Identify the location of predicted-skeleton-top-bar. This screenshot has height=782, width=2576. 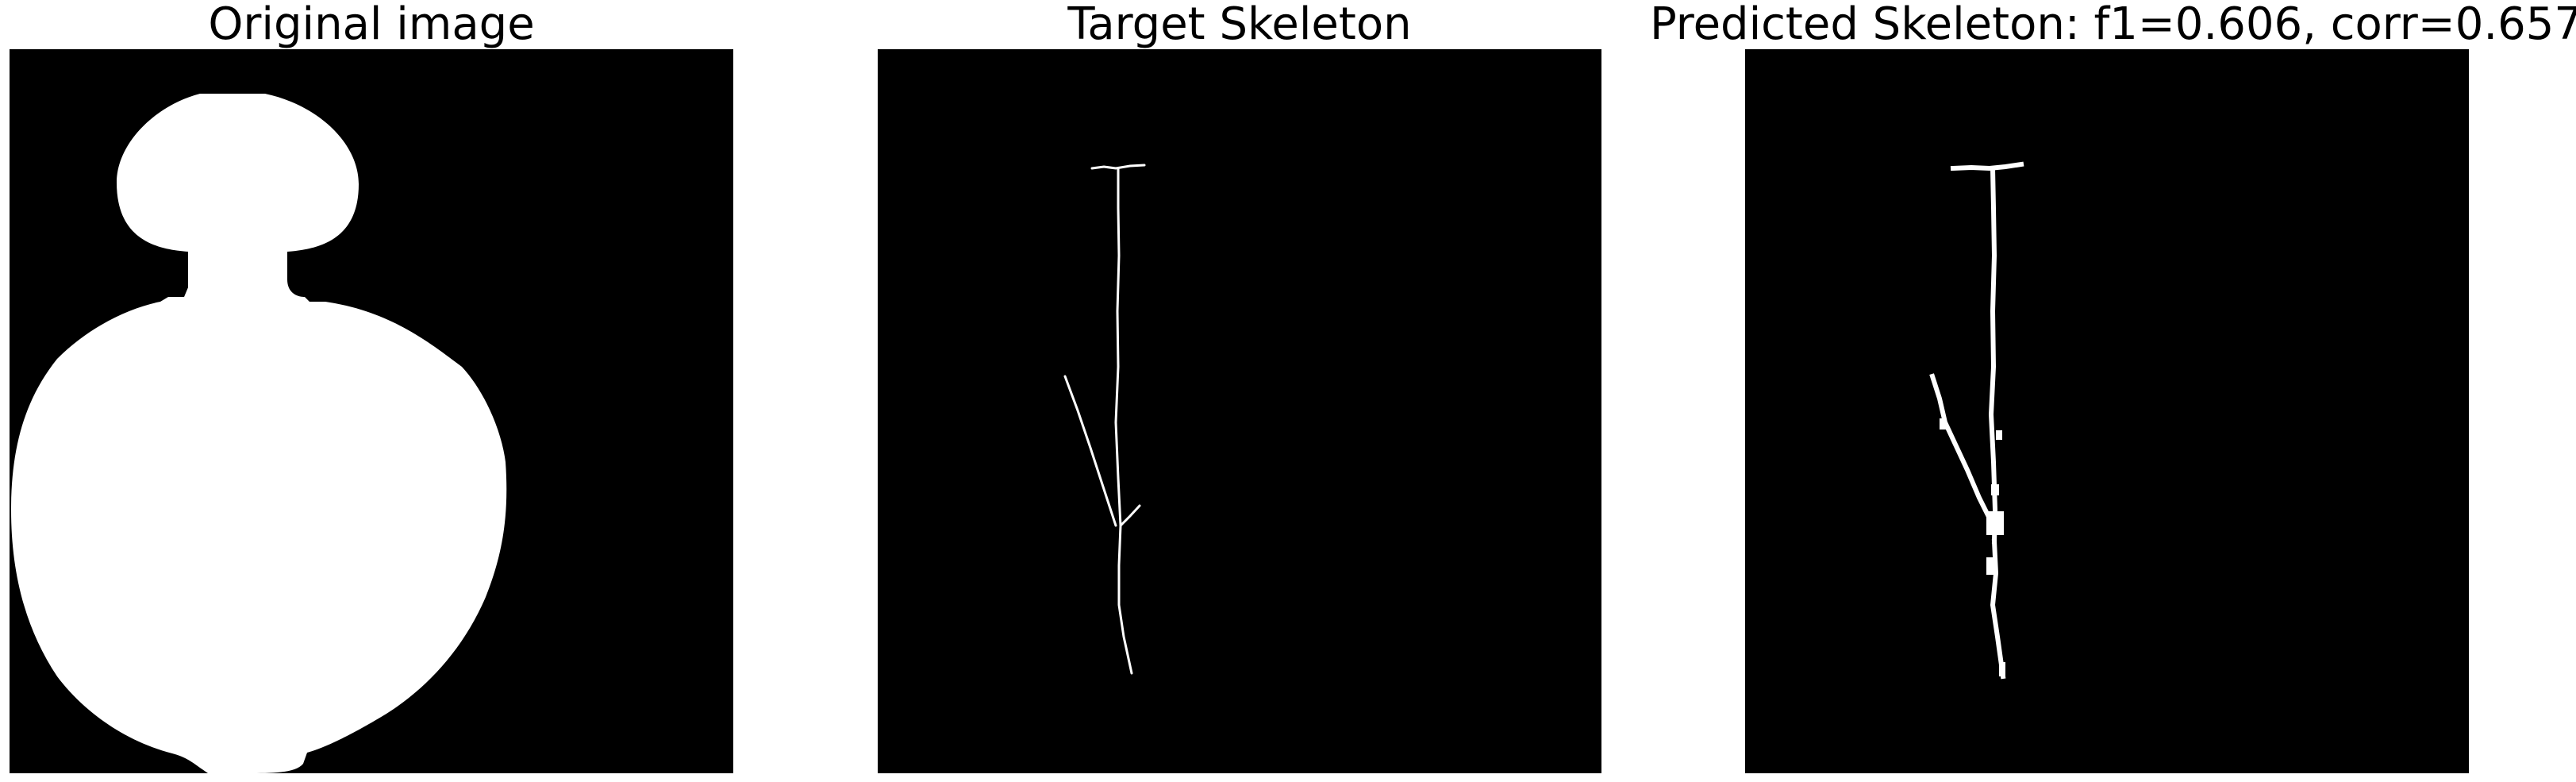
(1987, 166).